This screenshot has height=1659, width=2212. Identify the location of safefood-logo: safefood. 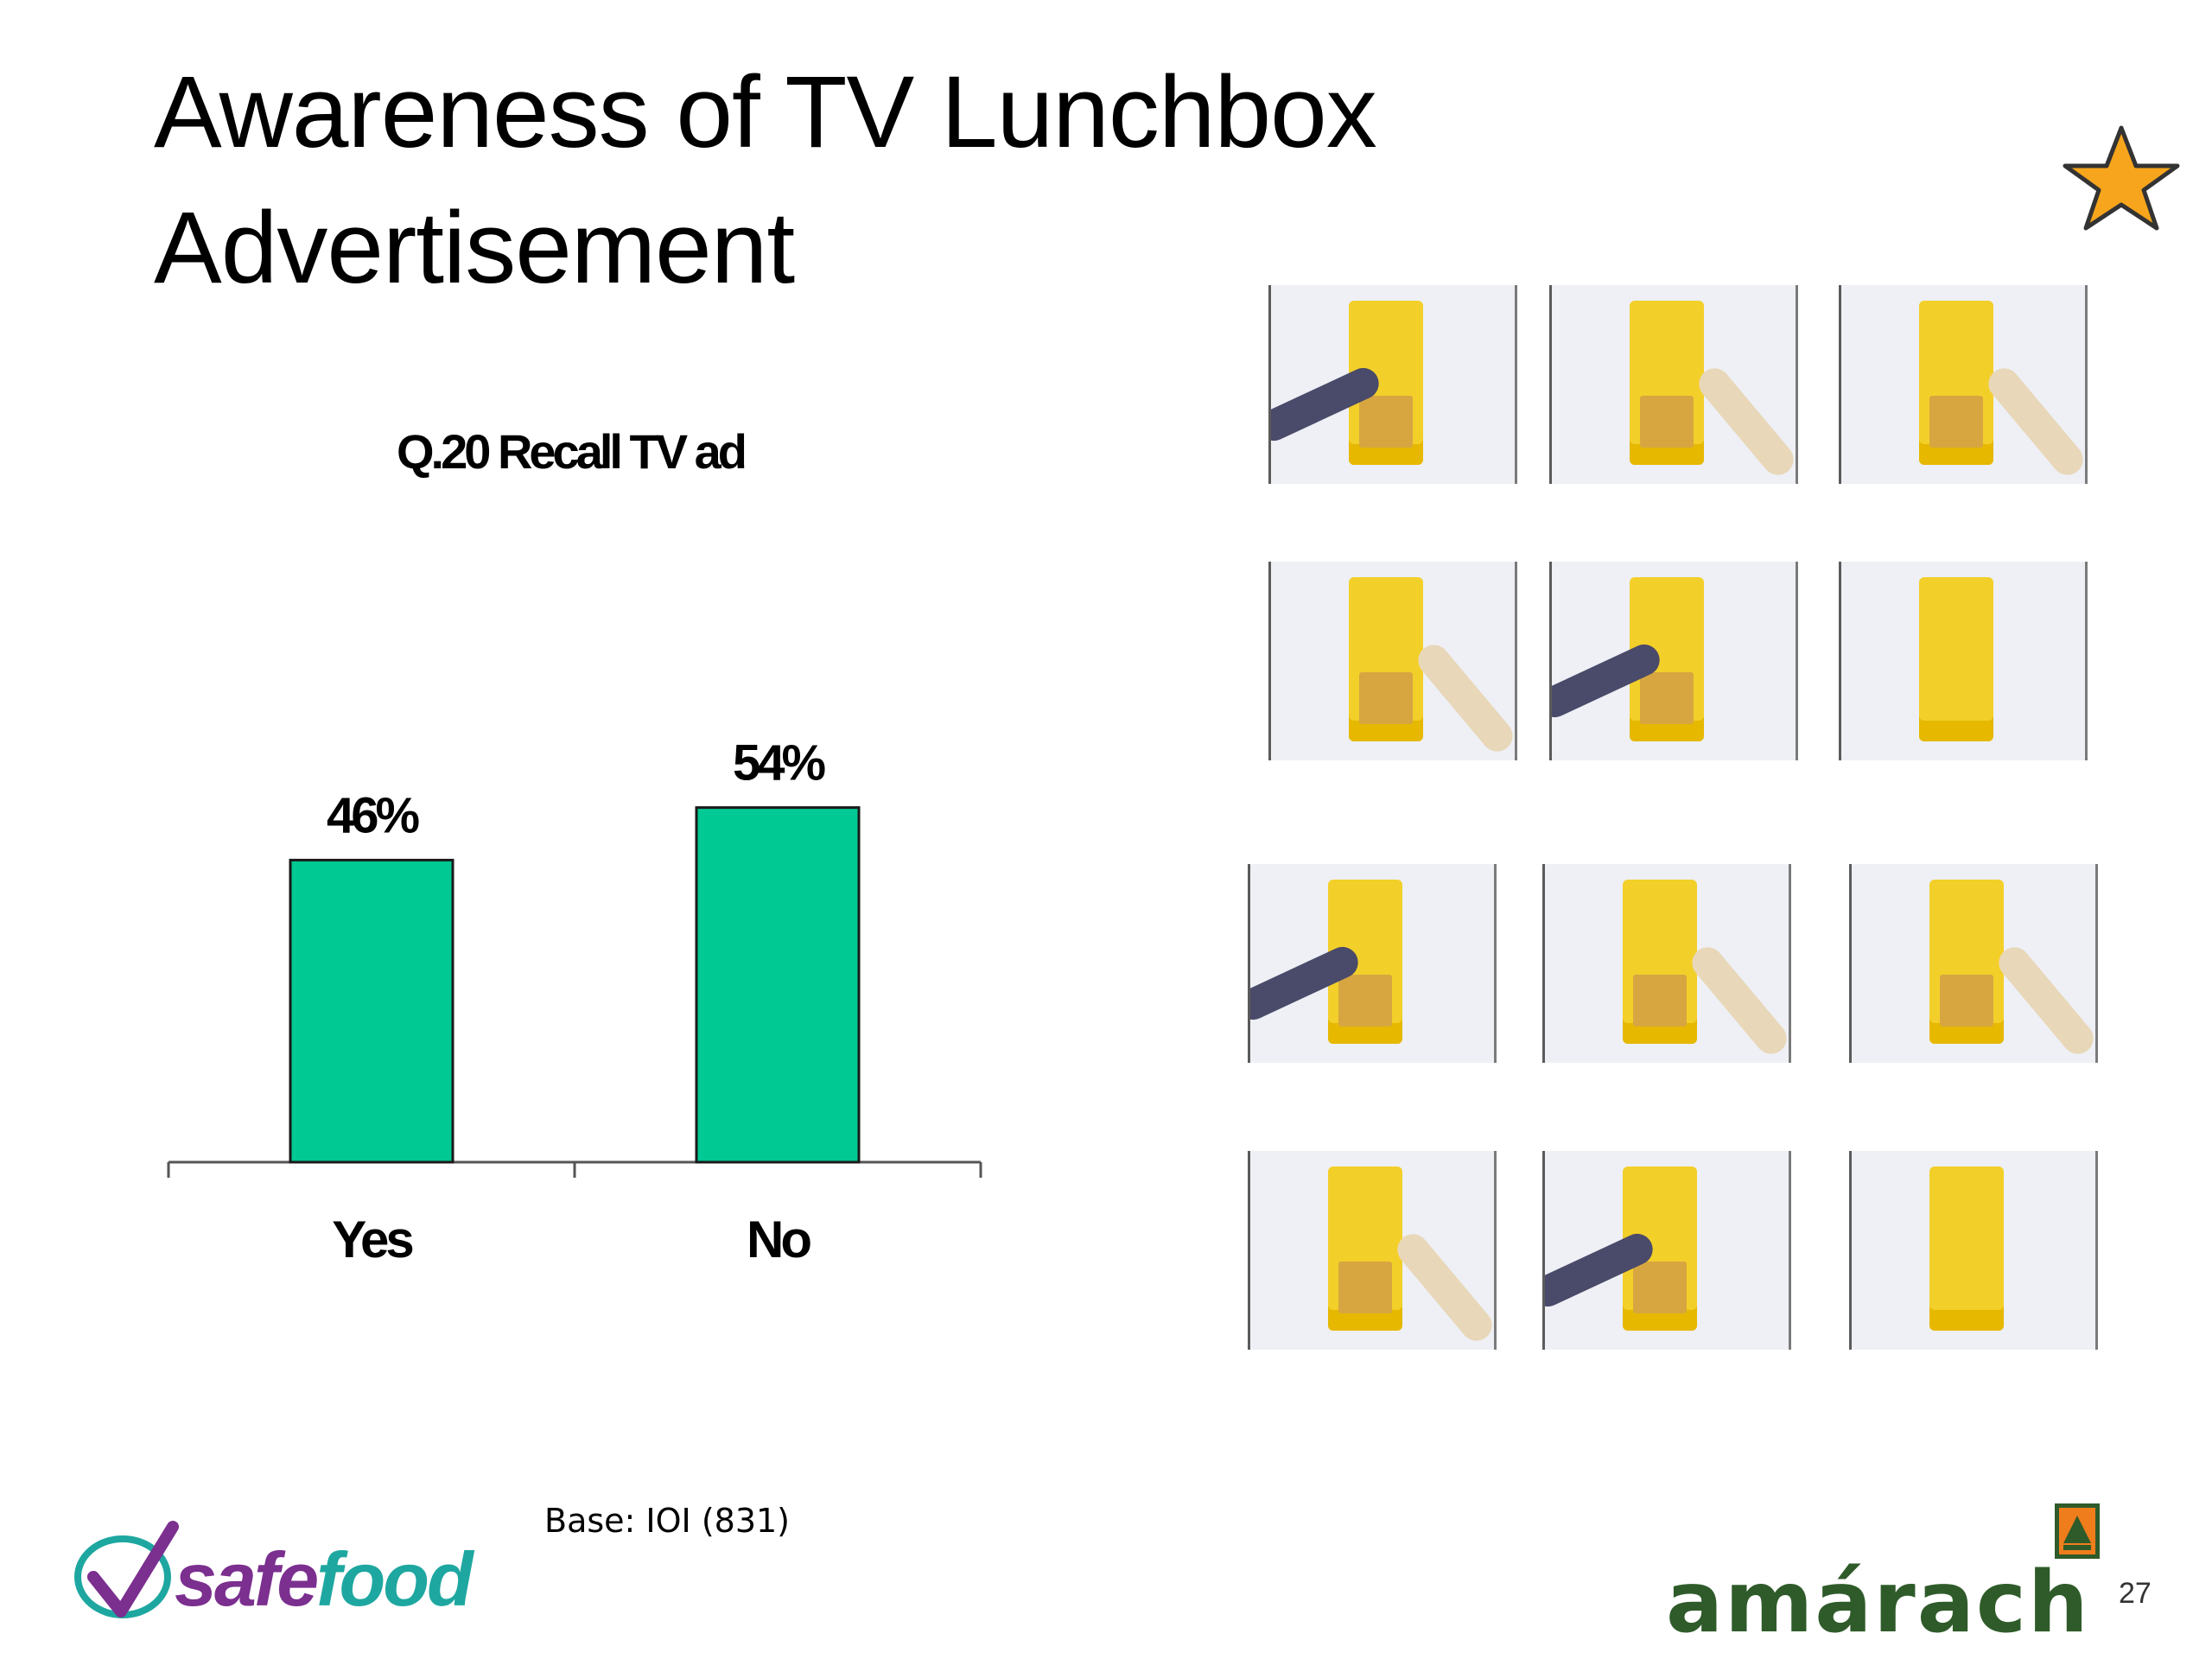
(285, 1576).